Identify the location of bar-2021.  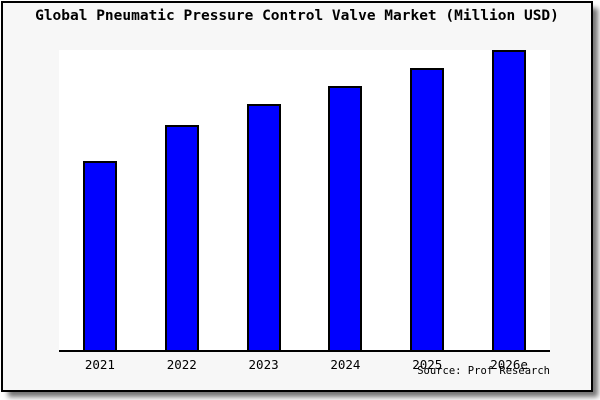
(99, 255).